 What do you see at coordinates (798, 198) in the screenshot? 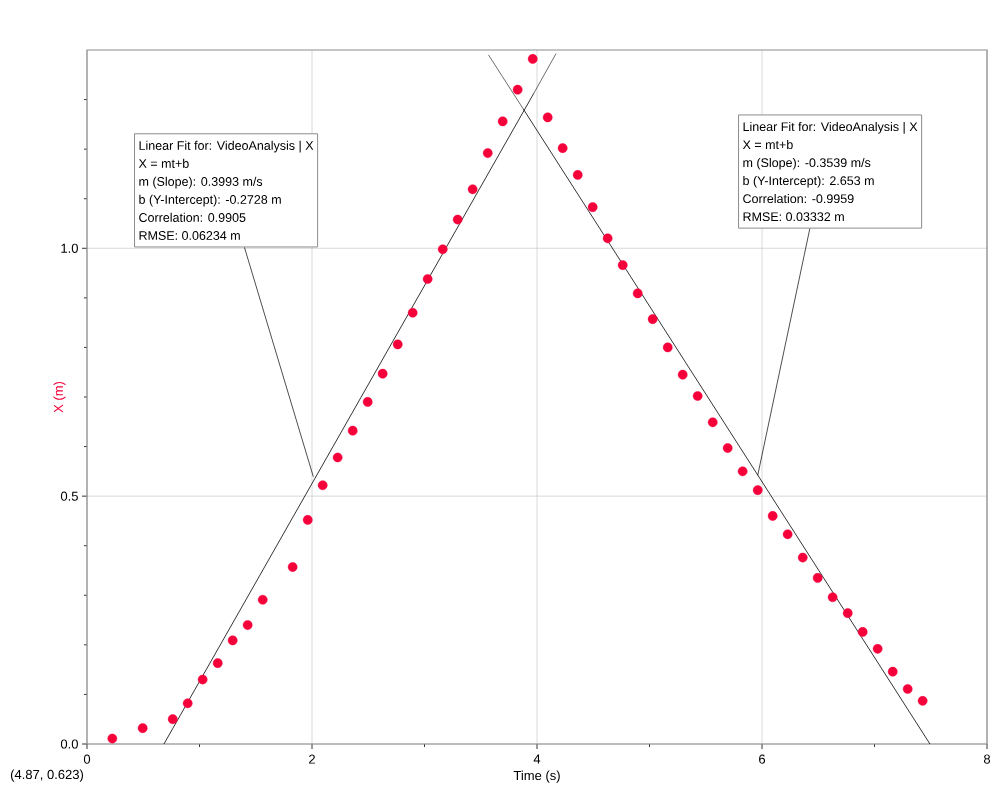
I see `annotation: Correlation: -0.9959` at bounding box center [798, 198].